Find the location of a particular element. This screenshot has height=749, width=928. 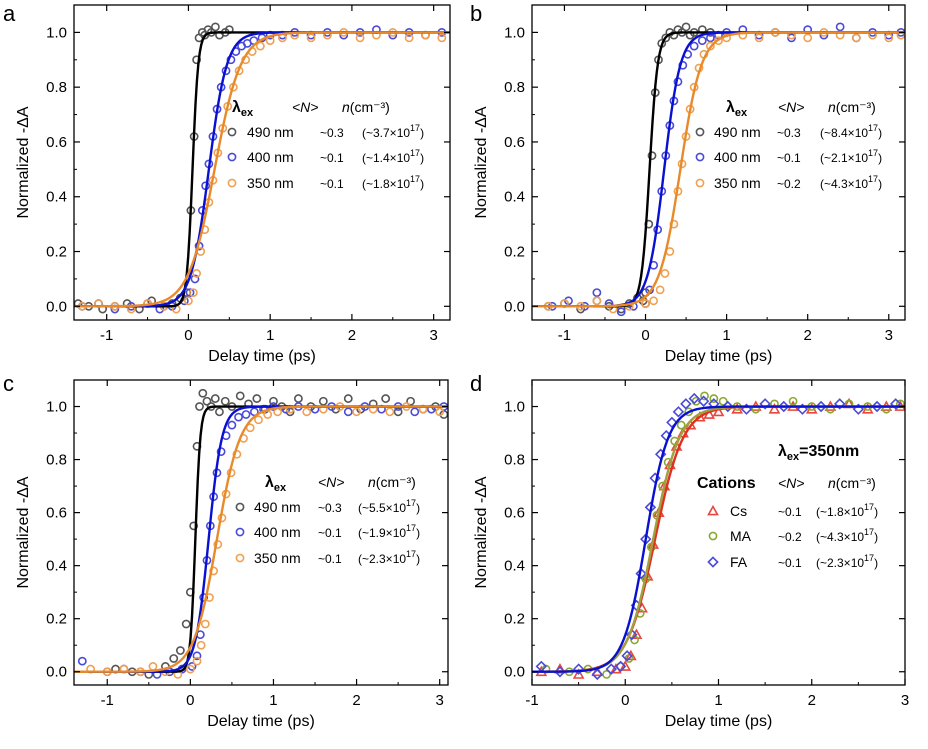

legend-entry: 350 nm ~0.1 (~2.3×1017) is located at coordinates (327, 557).